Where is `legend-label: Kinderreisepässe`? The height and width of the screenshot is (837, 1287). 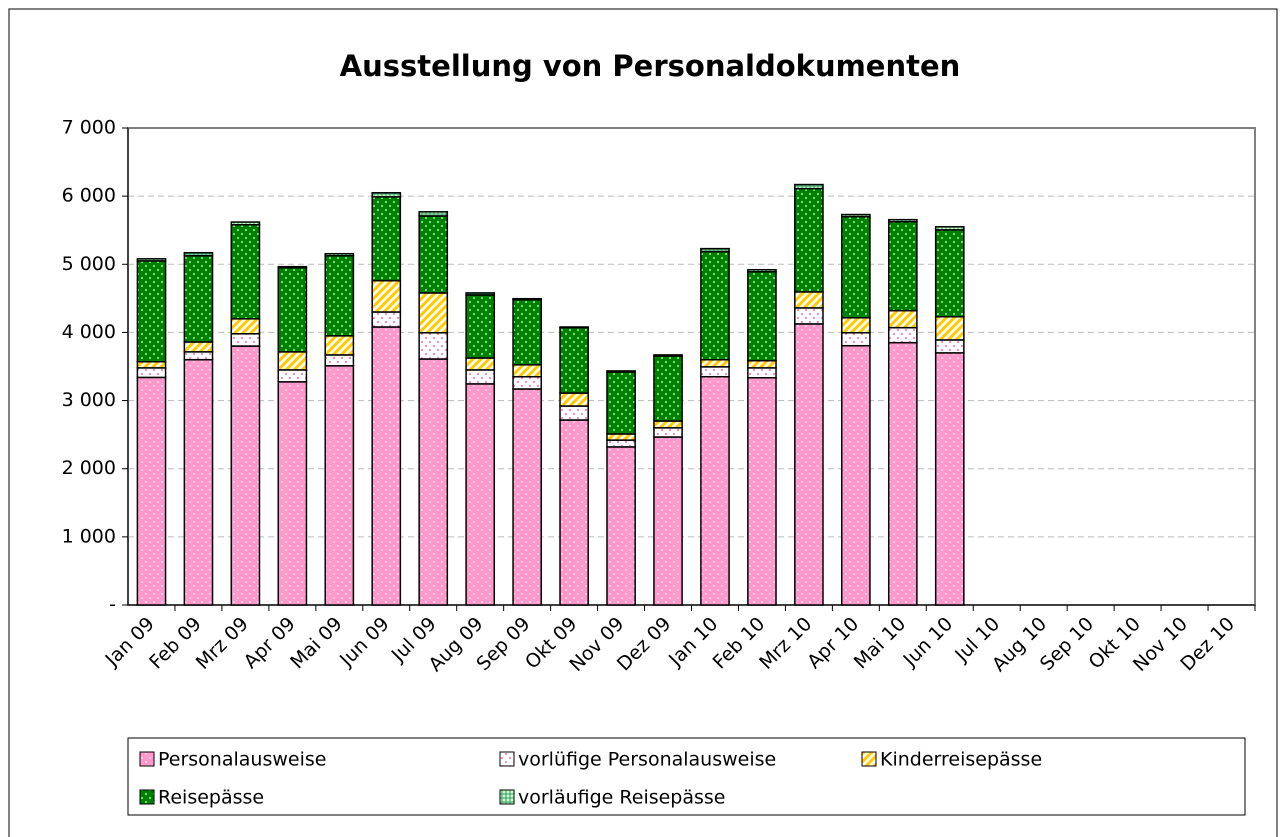
legend-label: Kinderreisepässe is located at coordinates (961, 760).